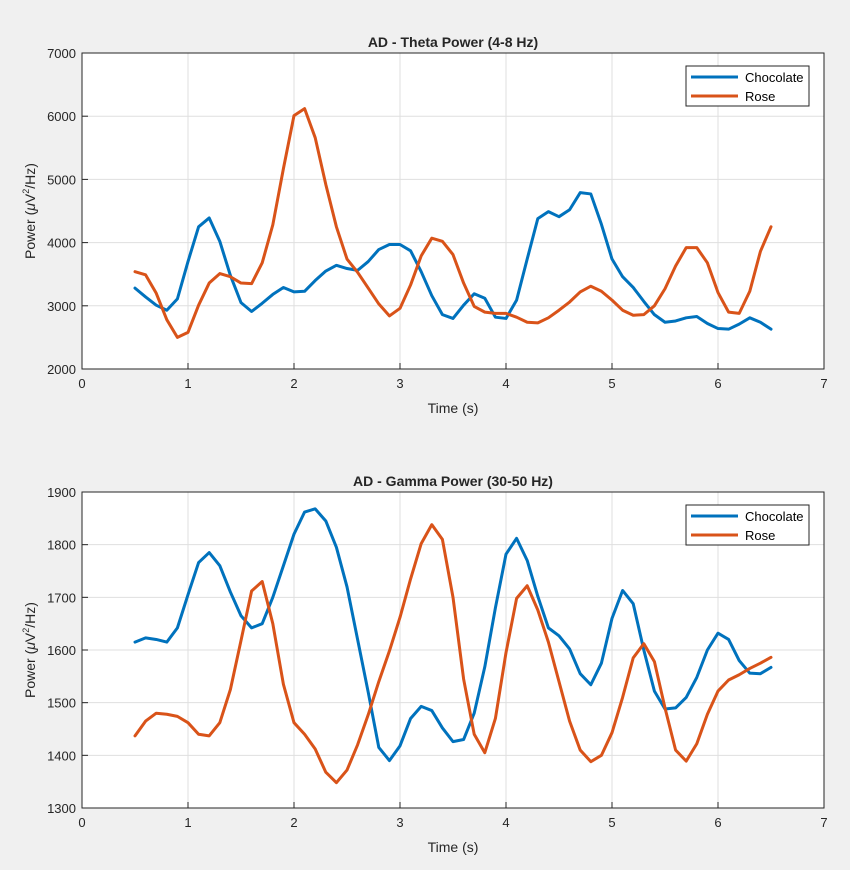 This screenshot has width=850, height=870. I want to click on y-tick-label: 5000, so click(61, 179).